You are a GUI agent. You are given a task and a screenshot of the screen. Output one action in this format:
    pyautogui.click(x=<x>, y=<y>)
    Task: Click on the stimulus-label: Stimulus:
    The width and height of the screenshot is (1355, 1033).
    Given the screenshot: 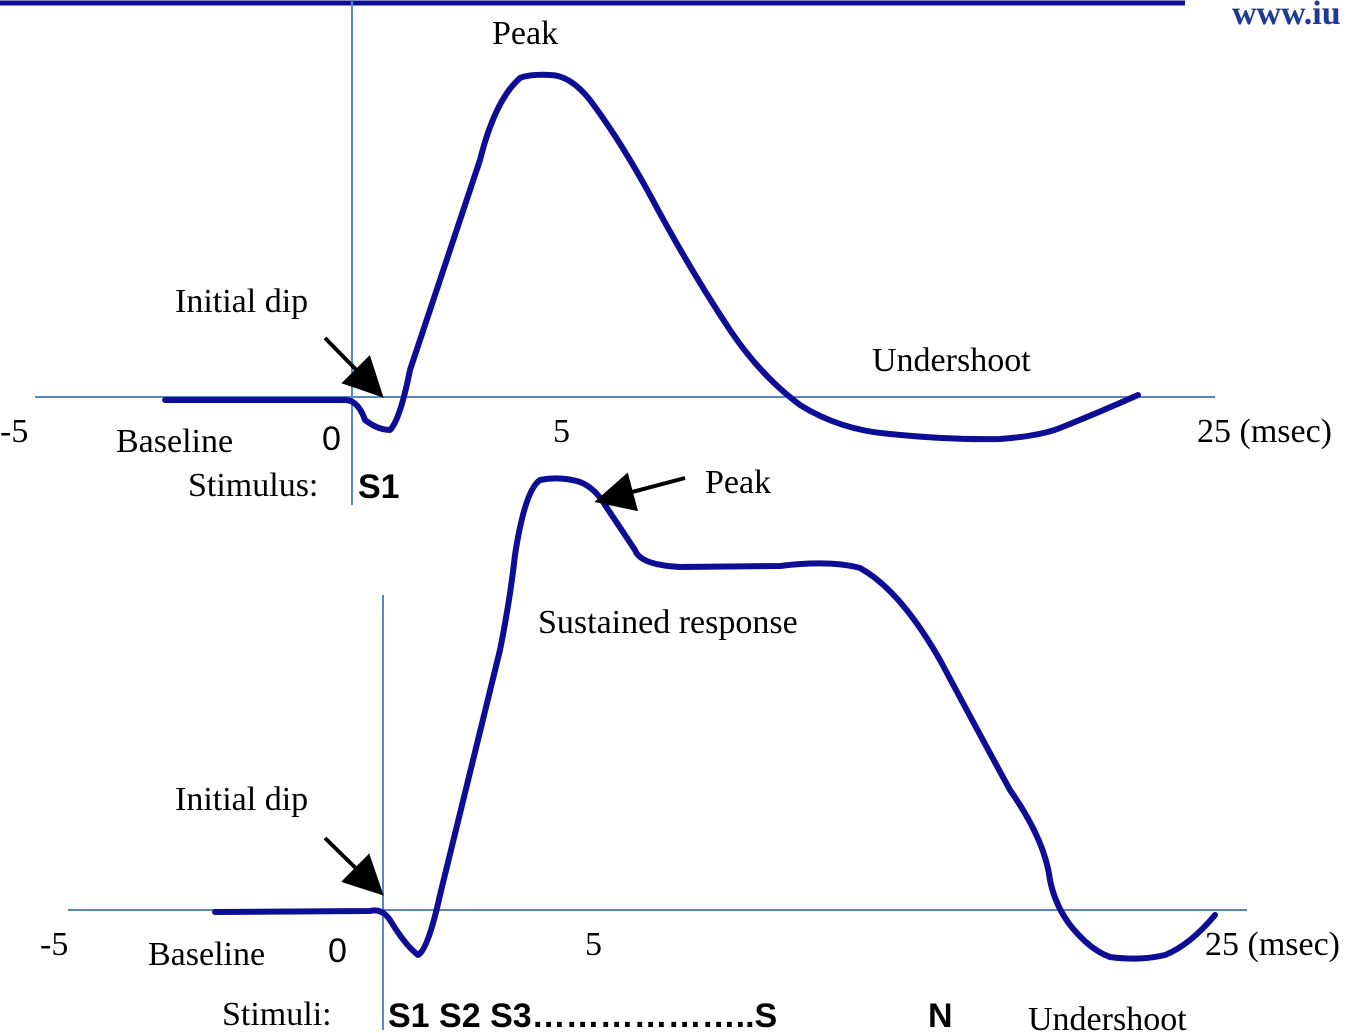 What is the action you would take?
    pyautogui.click(x=253, y=485)
    